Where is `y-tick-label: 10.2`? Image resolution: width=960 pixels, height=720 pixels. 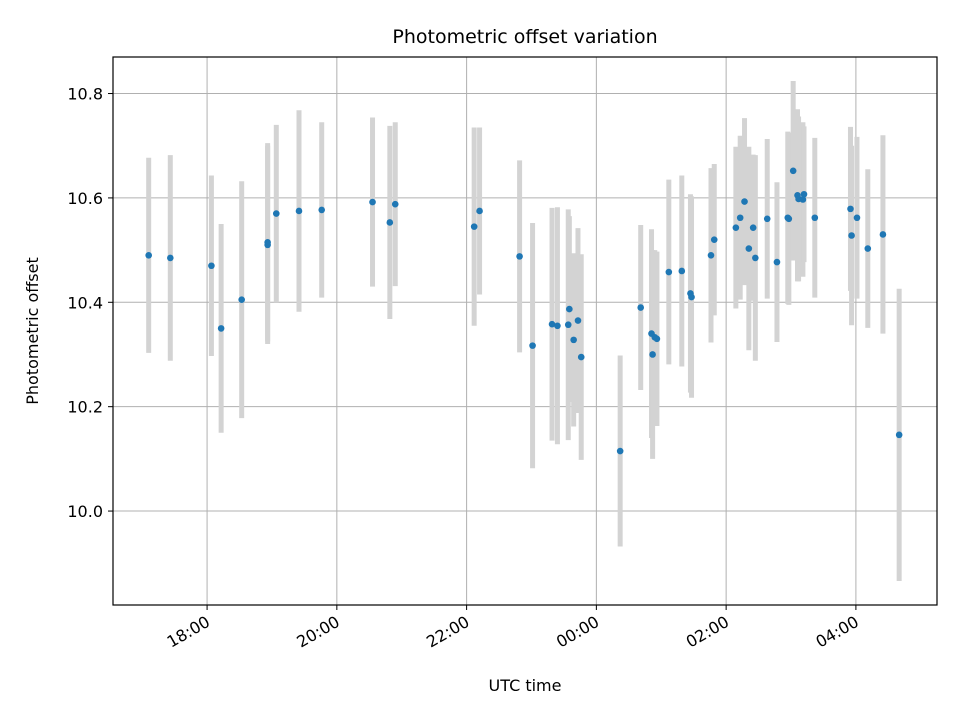
y-tick-label: 10.2 is located at coordinates (85, 407).